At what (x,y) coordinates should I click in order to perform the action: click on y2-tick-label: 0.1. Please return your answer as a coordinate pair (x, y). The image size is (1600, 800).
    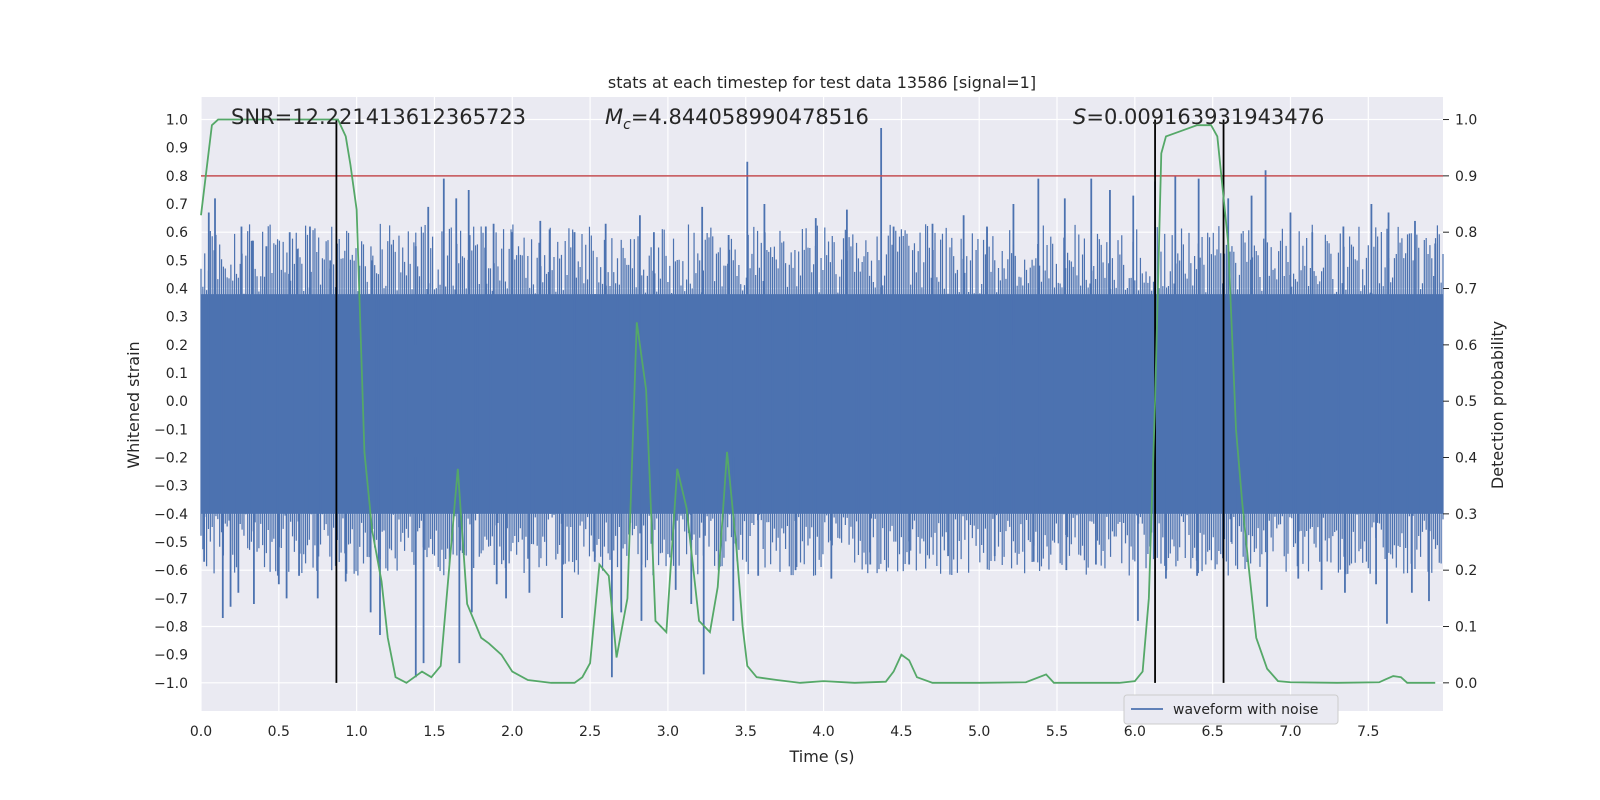
    Looking at the image, I should click on (1466, 628).